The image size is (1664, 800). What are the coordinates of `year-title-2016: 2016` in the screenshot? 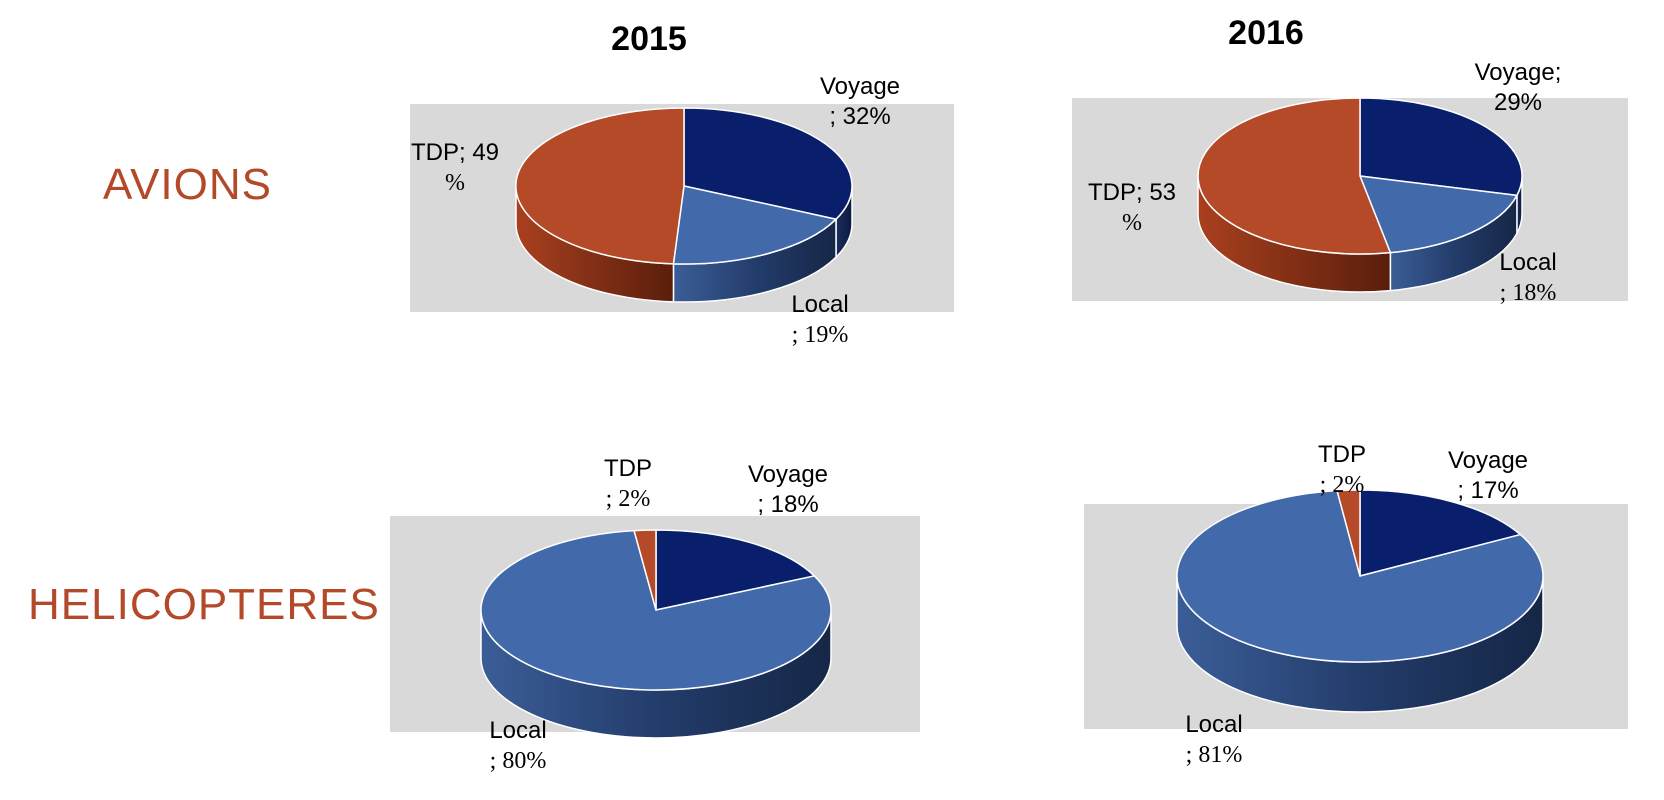 It's located at (1266, 33).